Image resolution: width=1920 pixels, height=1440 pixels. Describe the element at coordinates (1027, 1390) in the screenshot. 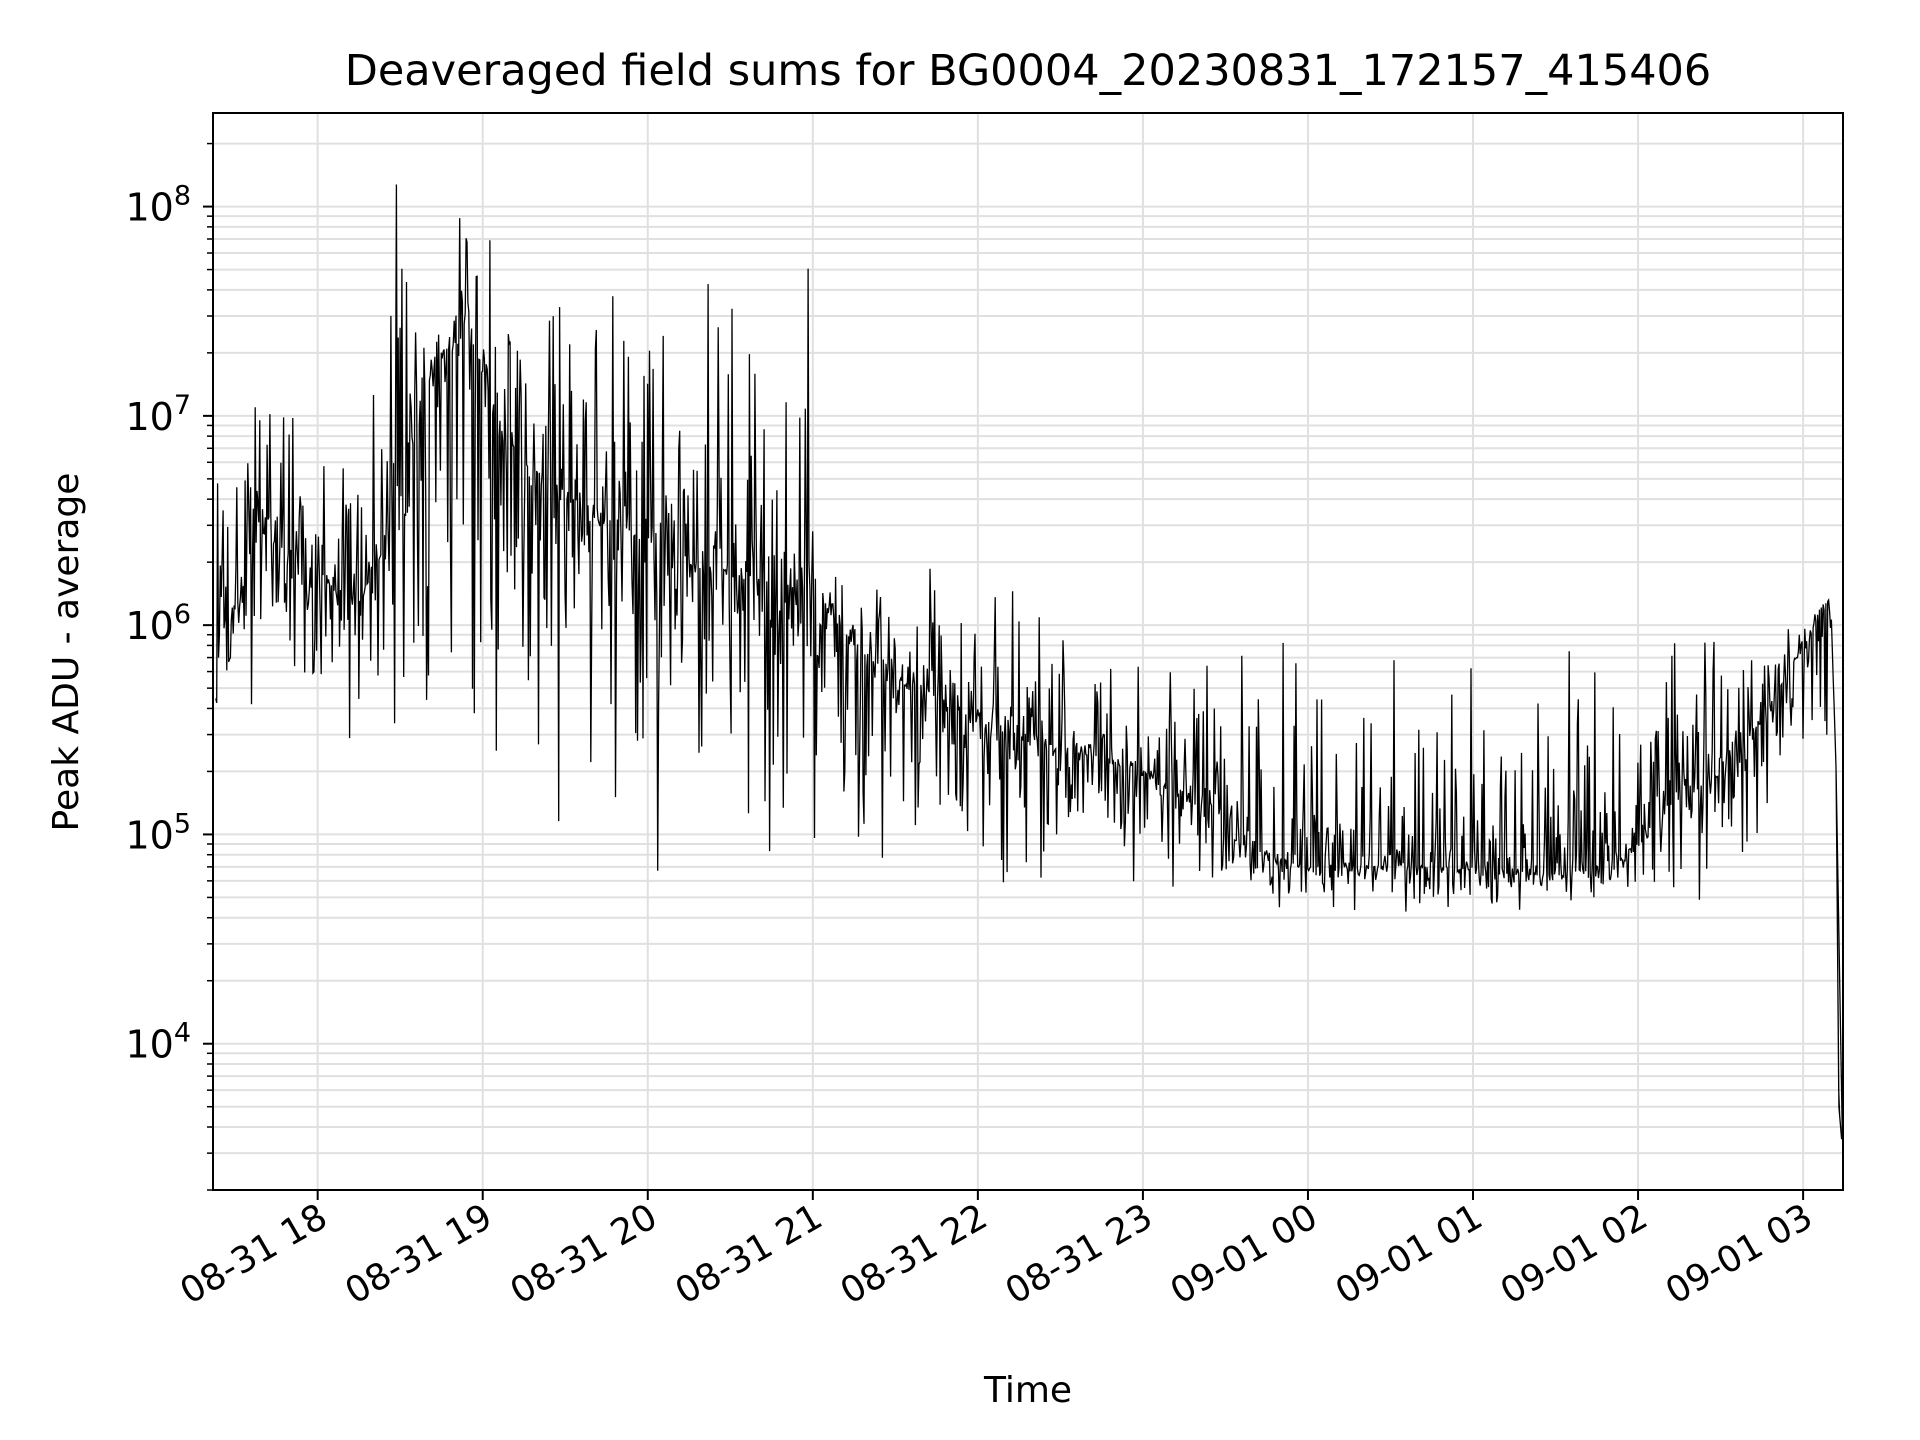

I see `x-axis-label: Time` at that location.